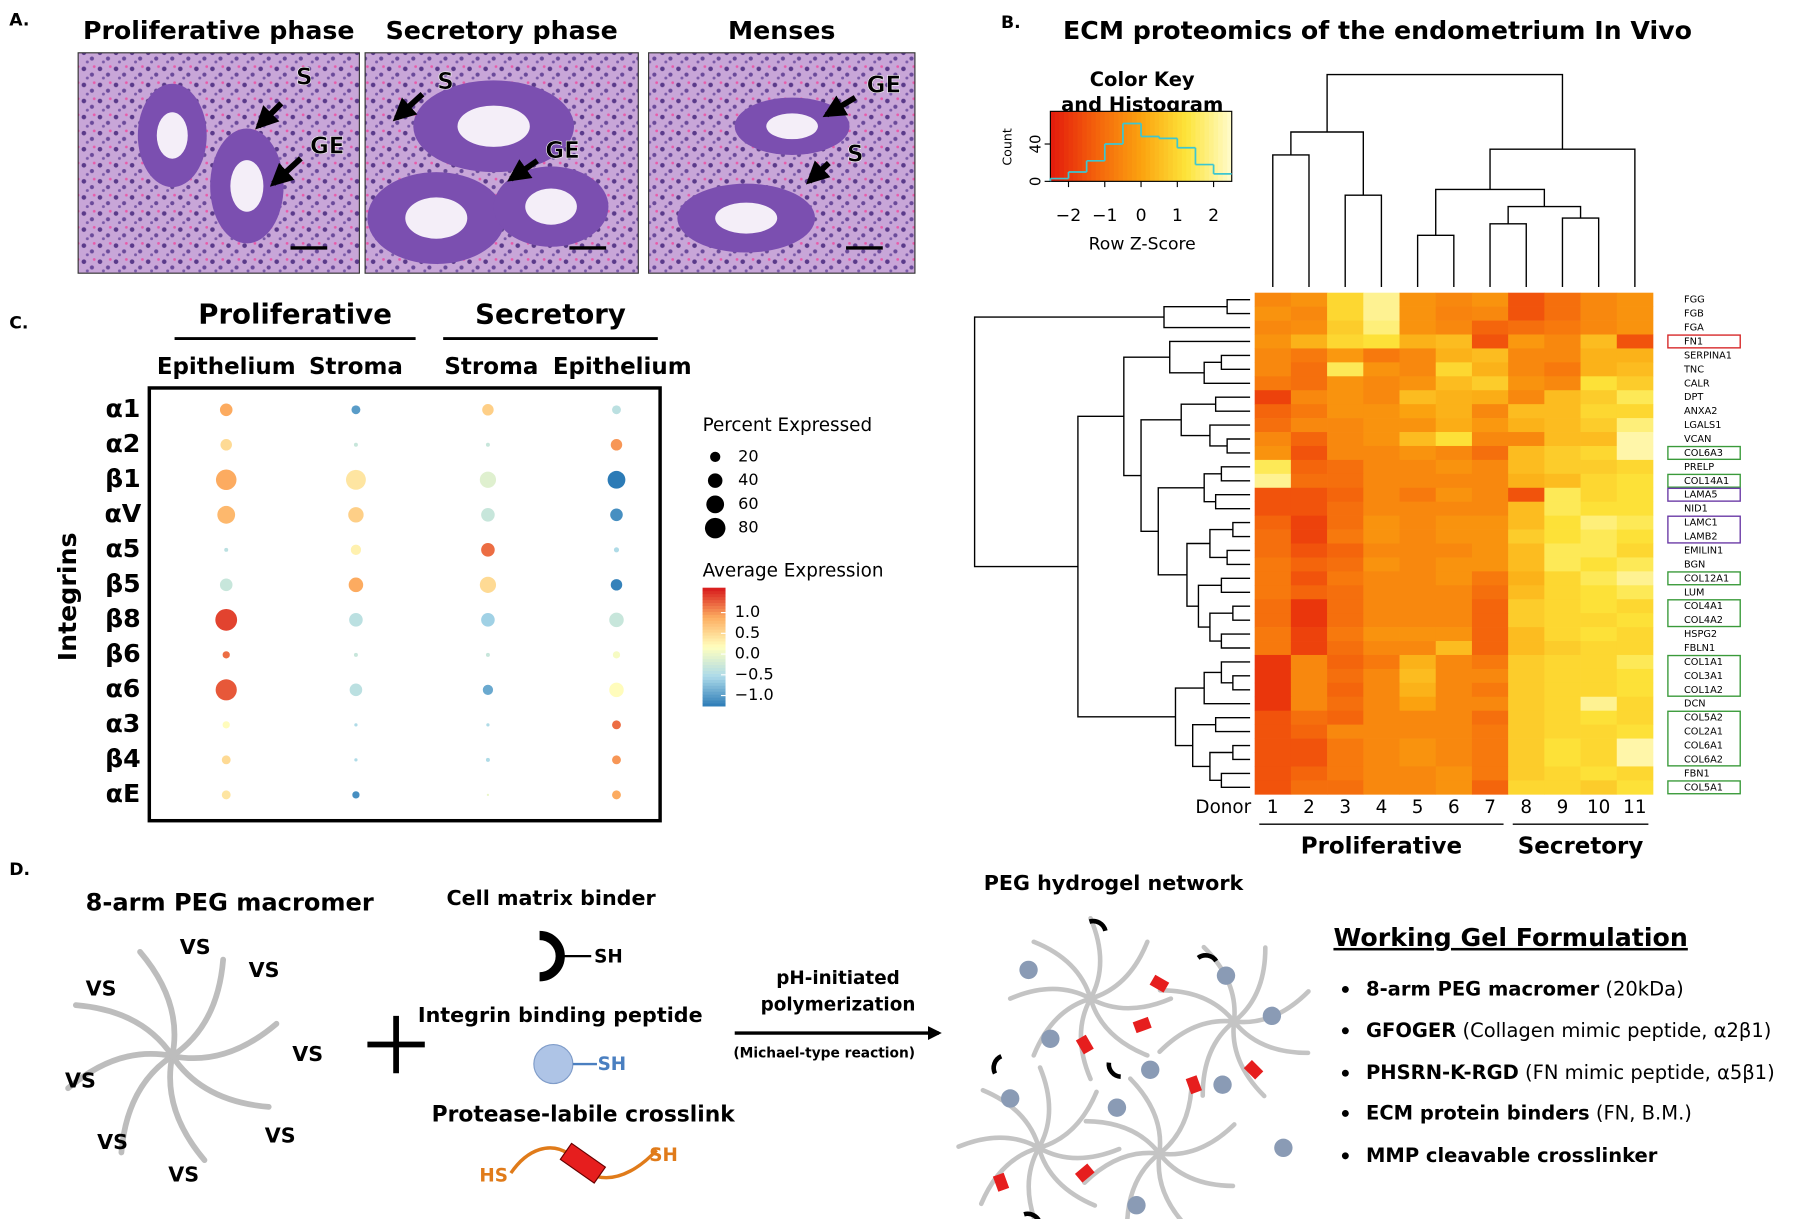  Describe the element at coordinates (715, 504) in the screenshot. I see `legend-dot` at that location.